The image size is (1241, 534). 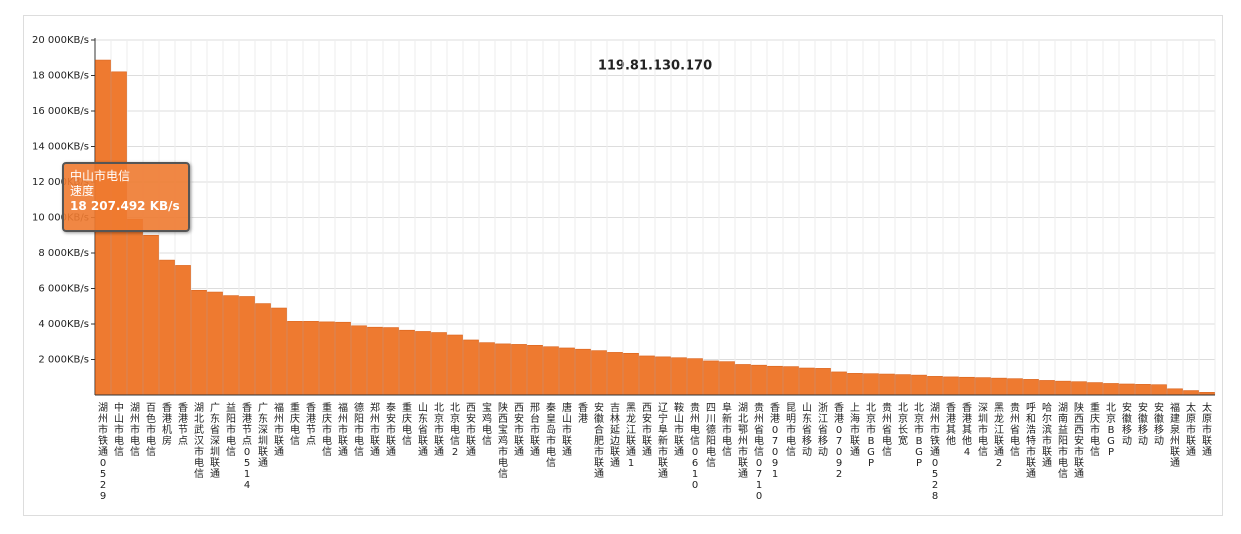 What do you see at coordinates (60, 147) in the screenshot?
I see `y-tick-label: 14 000KB/s` at bounding box center [60, 147].